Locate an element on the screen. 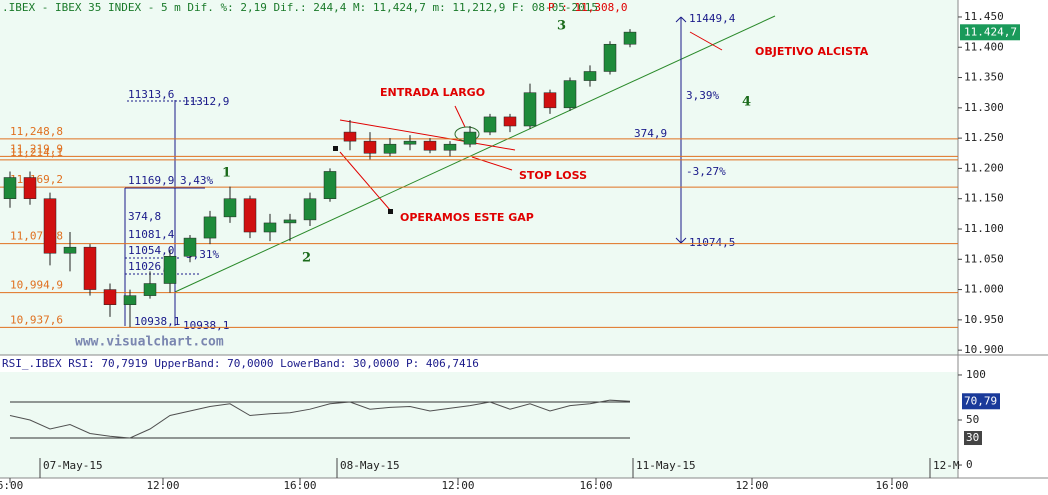  y-tick-label: 10.900 is located at coordinates (984, 349).